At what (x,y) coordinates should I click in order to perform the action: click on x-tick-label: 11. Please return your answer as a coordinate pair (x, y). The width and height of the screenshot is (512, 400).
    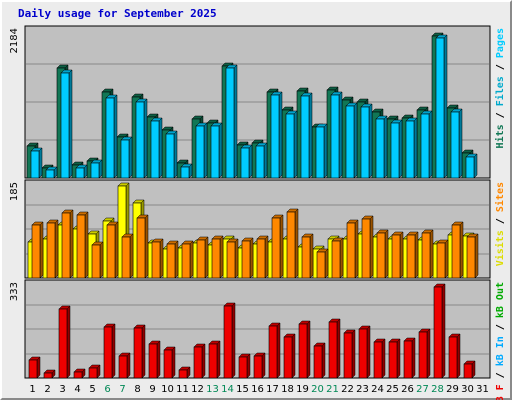
    Looking at the image, I should click on (182, 389).